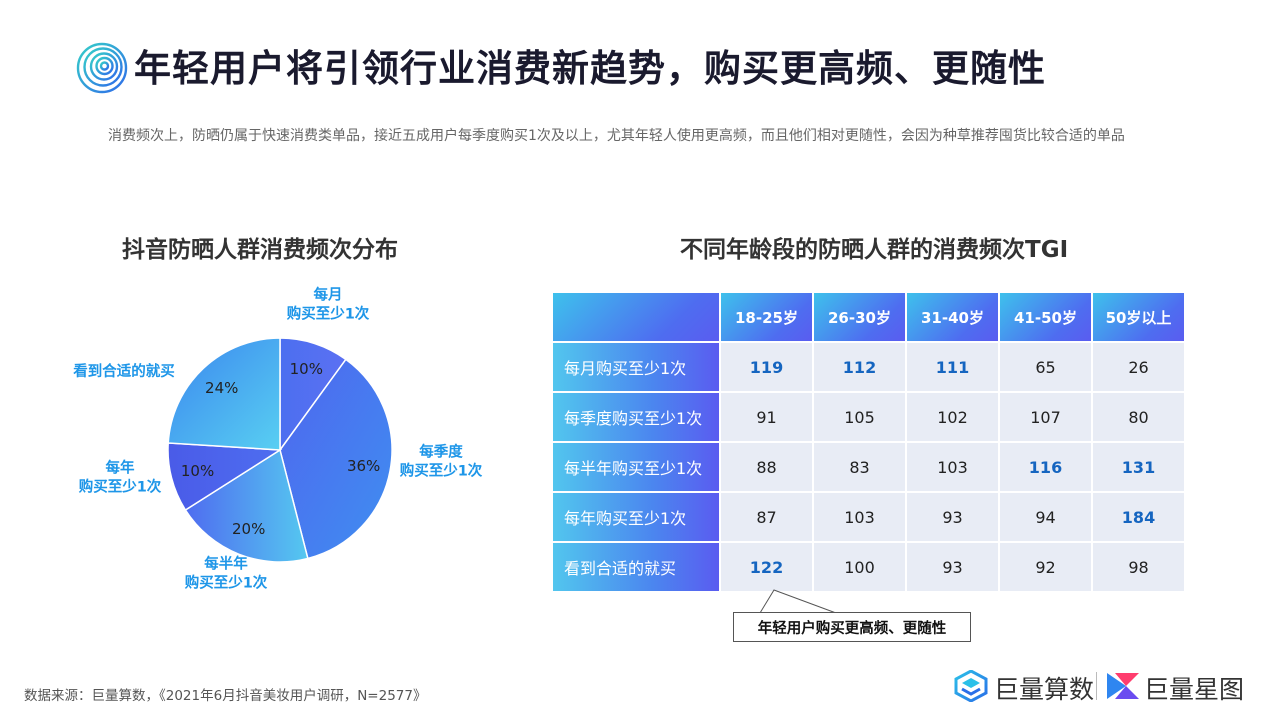  What do you see at coordinates (248, 529) in the screenshot?
I see `pie-percent-label: 20%` at bounding box center [248, 529].